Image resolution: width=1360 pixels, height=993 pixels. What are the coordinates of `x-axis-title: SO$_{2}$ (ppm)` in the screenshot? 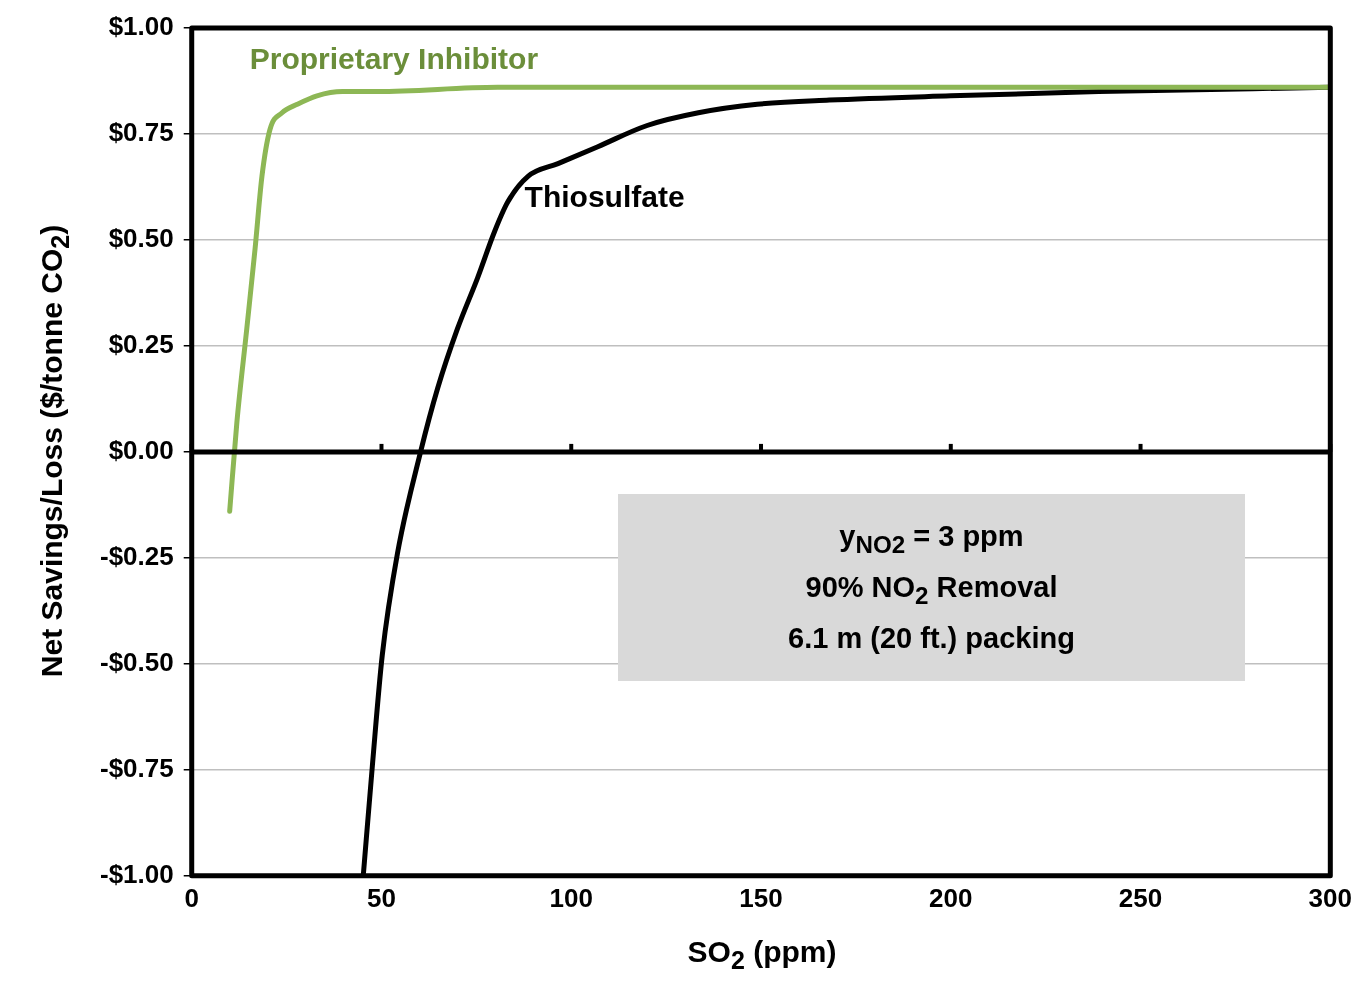 It's located at (762, 955).